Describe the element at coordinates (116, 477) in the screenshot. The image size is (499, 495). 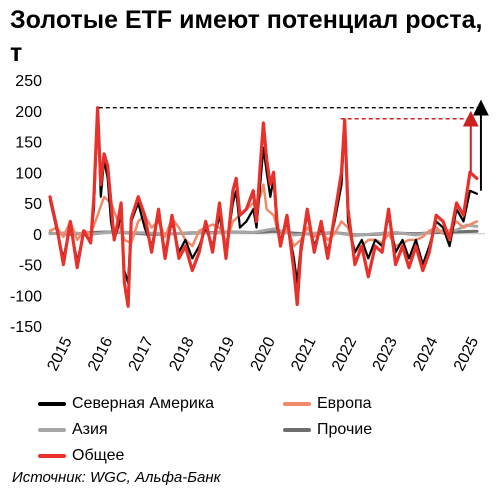
I see `source-note: Источник: WGC, Альфа-Банк` at that location.